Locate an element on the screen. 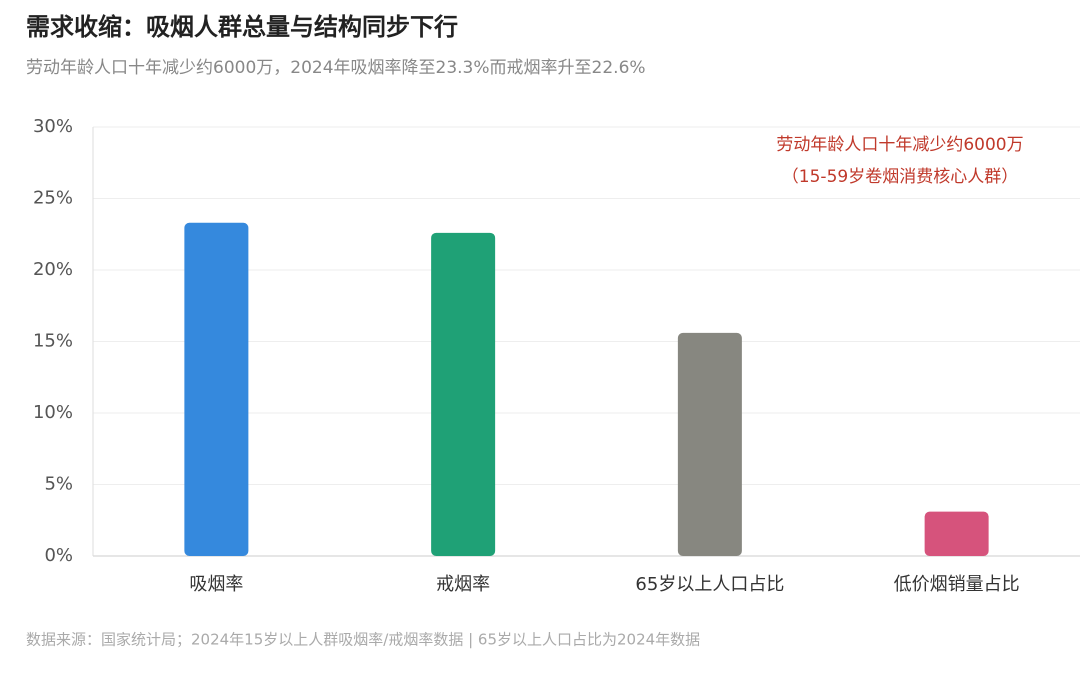 The width and height of the screenshot is (1080, 678). x-tick-label: 戒烟率 is located at coordinates (463, 584).